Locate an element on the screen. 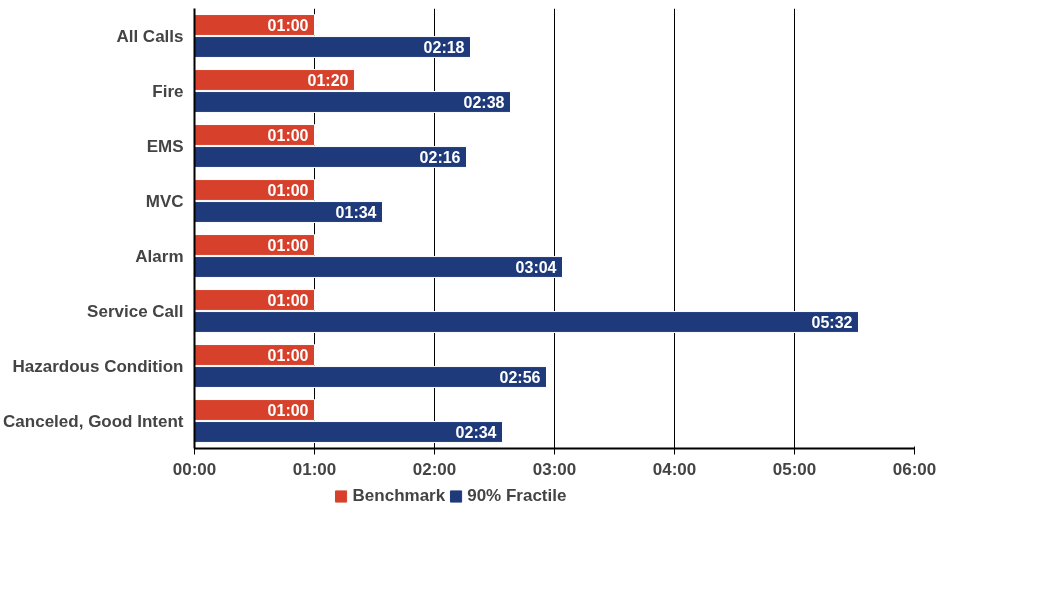 The height and width of the screenshot is (595, 1054). data-label: 01:34 is located at coordinates (356, 212).